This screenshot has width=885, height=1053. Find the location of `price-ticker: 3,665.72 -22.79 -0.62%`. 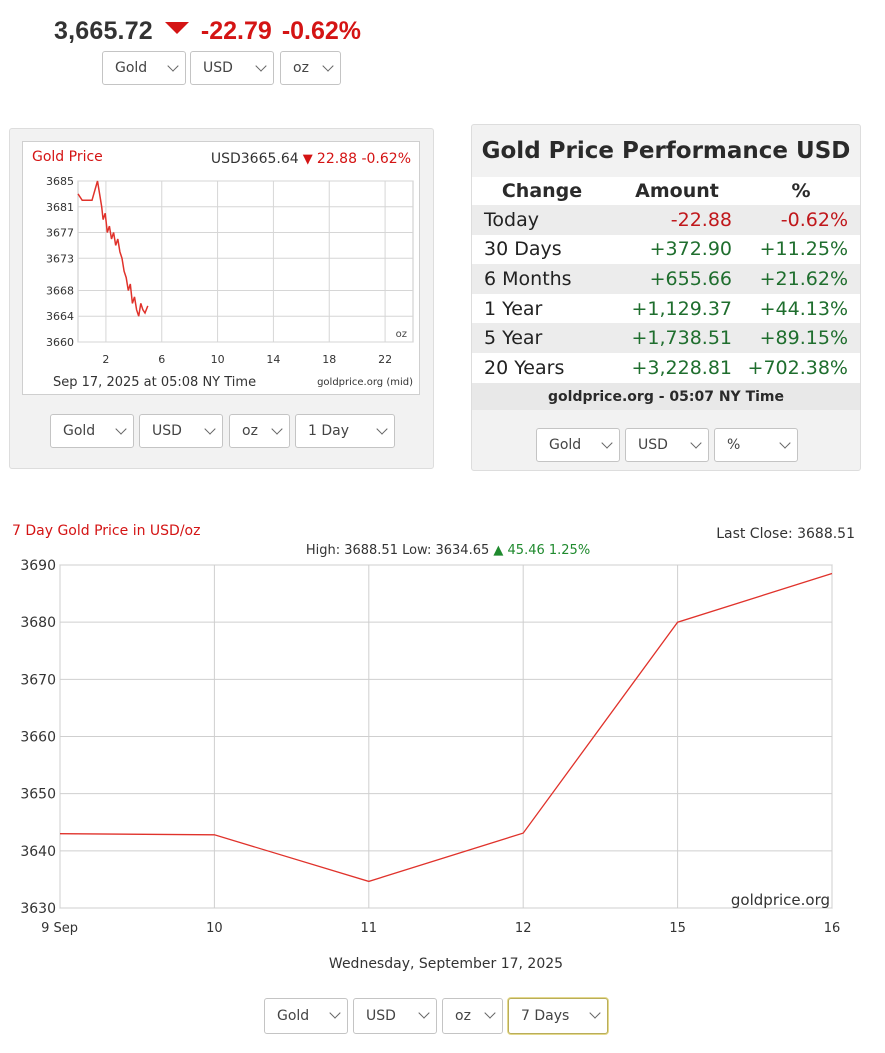

price-ticker: 3,665.72 -22.79 -0.62% is located at coordinates (207, 31).